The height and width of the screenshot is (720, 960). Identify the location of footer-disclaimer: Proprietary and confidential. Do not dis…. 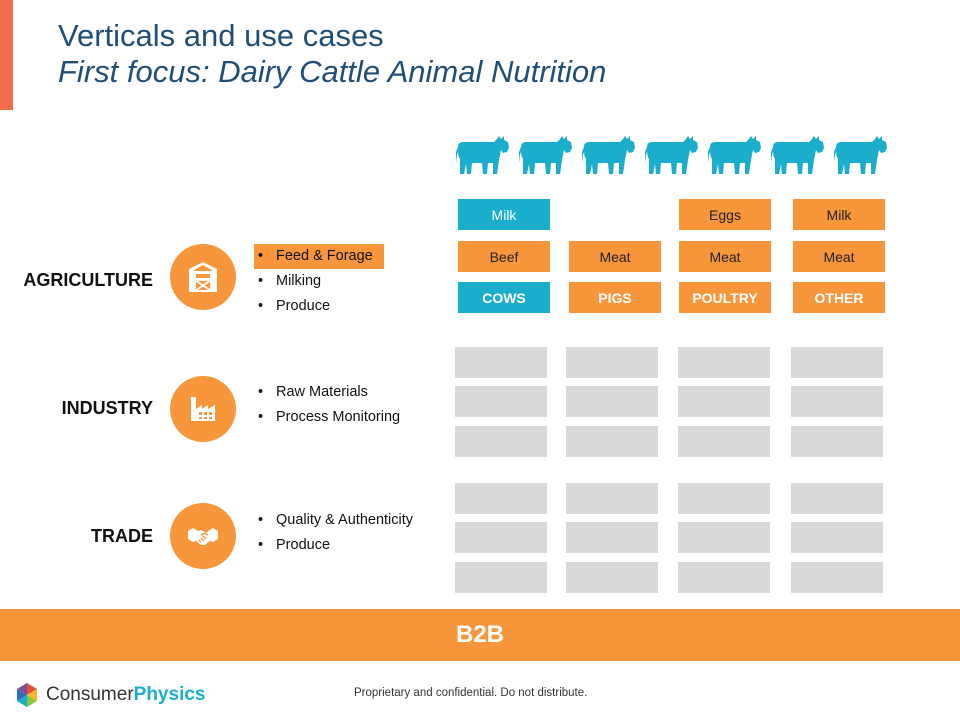
(471, 693).